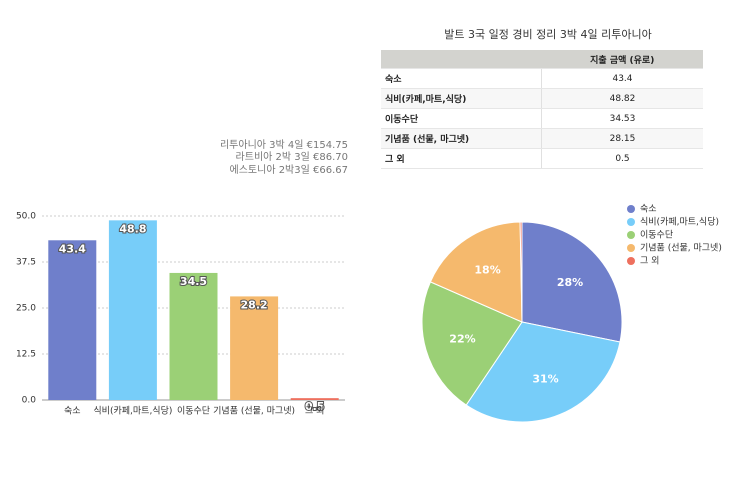 The height and width of the screenshot is (480, 743). I want to click on cell: 기념품 (선물, 마그넷), so click(461, 138).